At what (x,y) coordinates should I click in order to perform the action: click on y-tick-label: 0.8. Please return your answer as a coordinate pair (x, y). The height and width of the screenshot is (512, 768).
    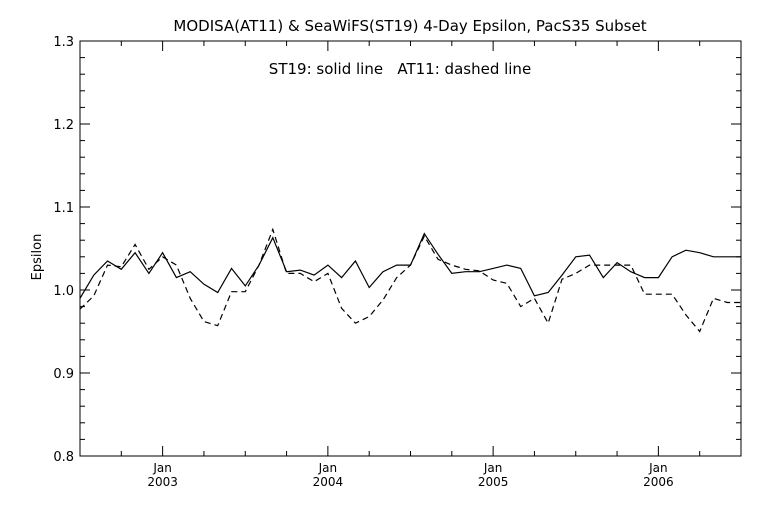
    Looking at the image, I should click on (63, 457).